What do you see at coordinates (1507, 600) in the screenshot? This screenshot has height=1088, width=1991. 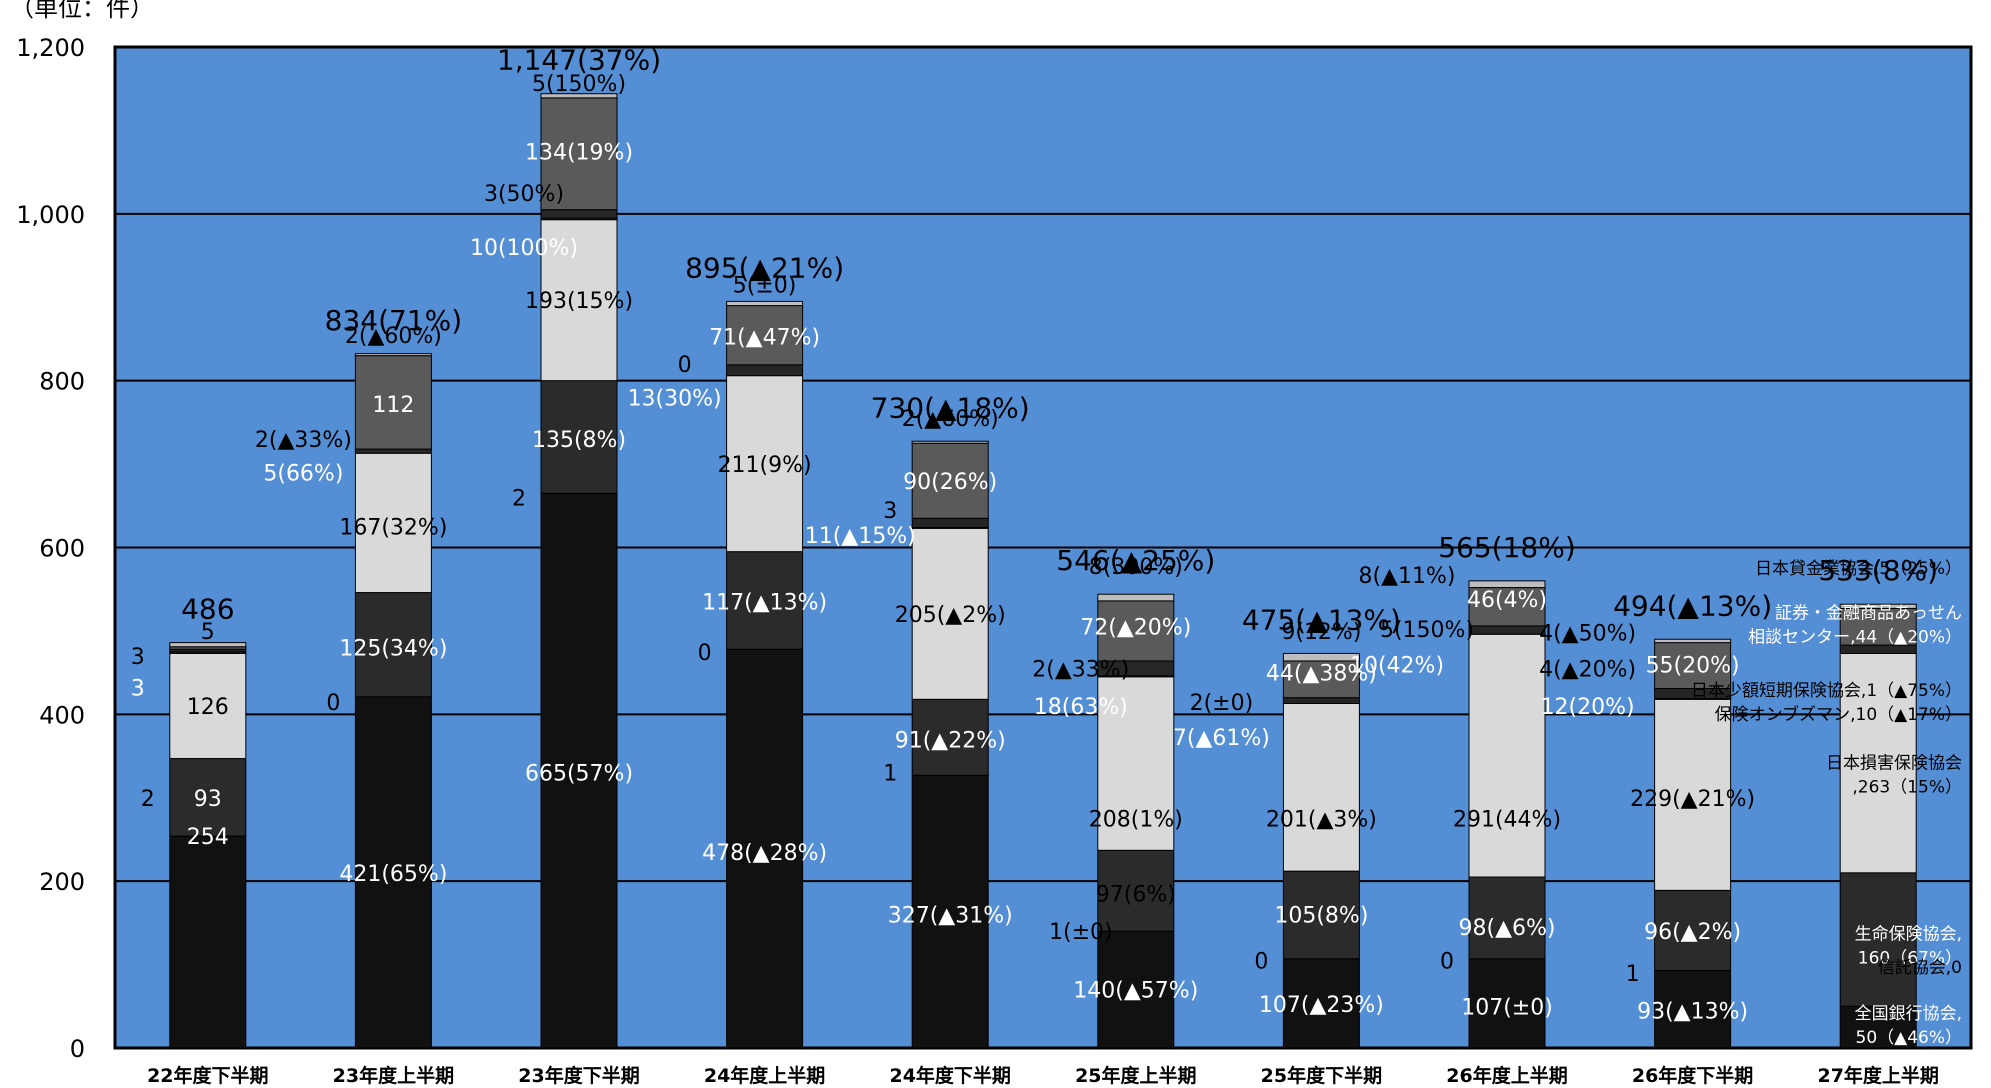 I see `data-label: 46(4%)` at bounding box center [1507, 600].